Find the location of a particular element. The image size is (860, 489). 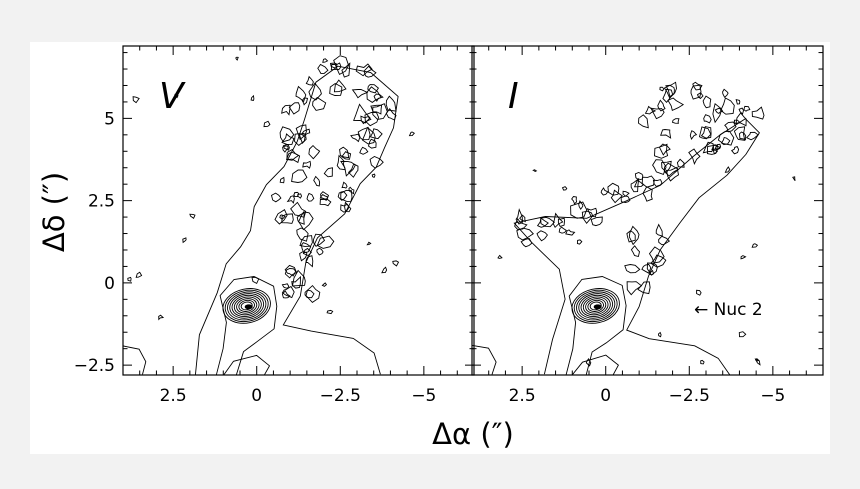

y-axis-title: Δδ (″) is located at coordinates (54, 212).